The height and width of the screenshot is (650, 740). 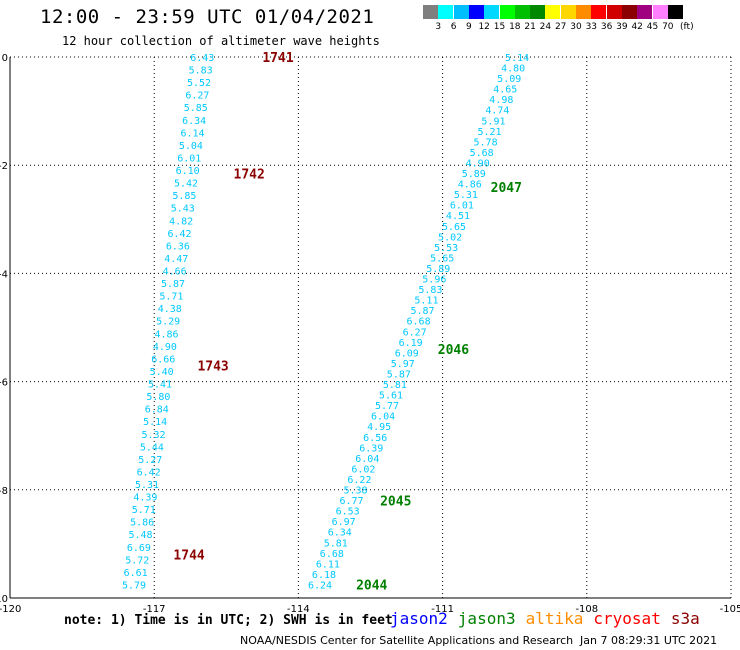 I want to click on pass-time-label: 1744, so click(x=188, y=556).